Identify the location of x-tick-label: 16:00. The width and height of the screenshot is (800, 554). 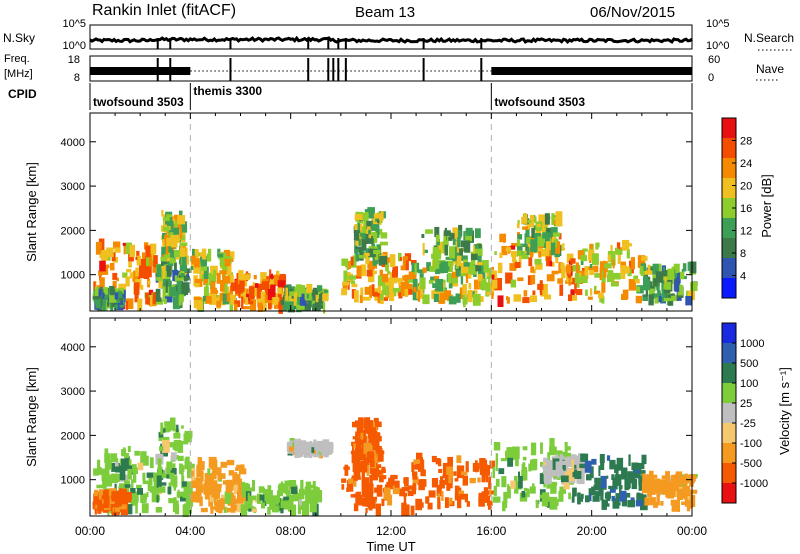
(491, 531).